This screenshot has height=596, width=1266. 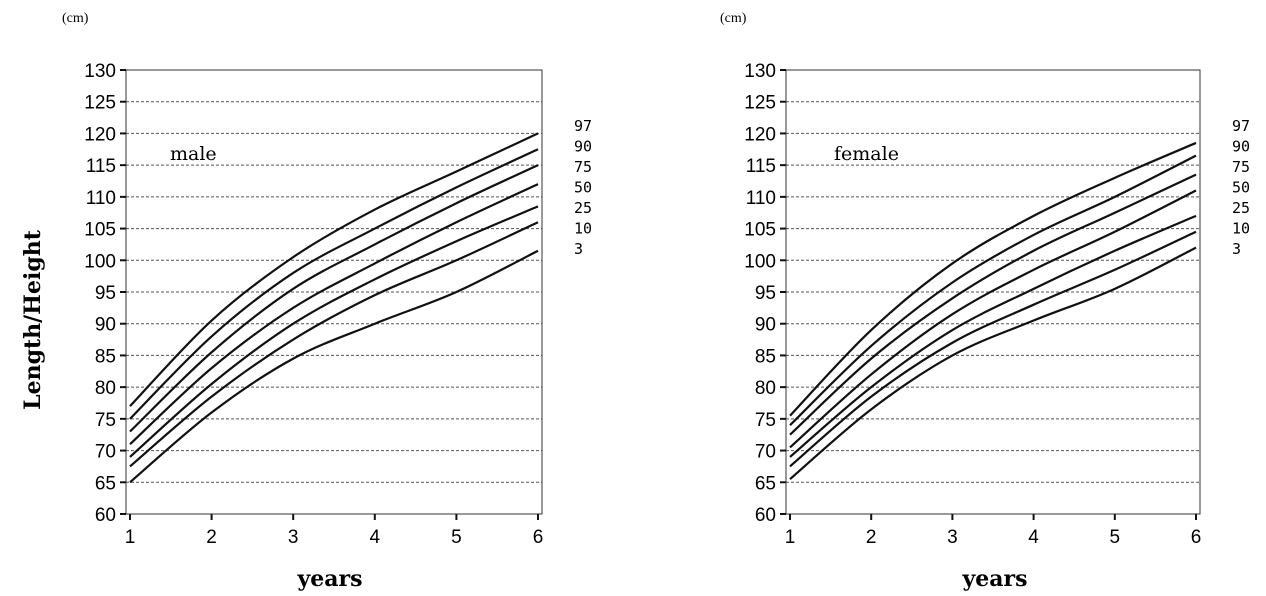 I want to click on panel-2-percentile-label: 97, so click(x=1241, y=126).